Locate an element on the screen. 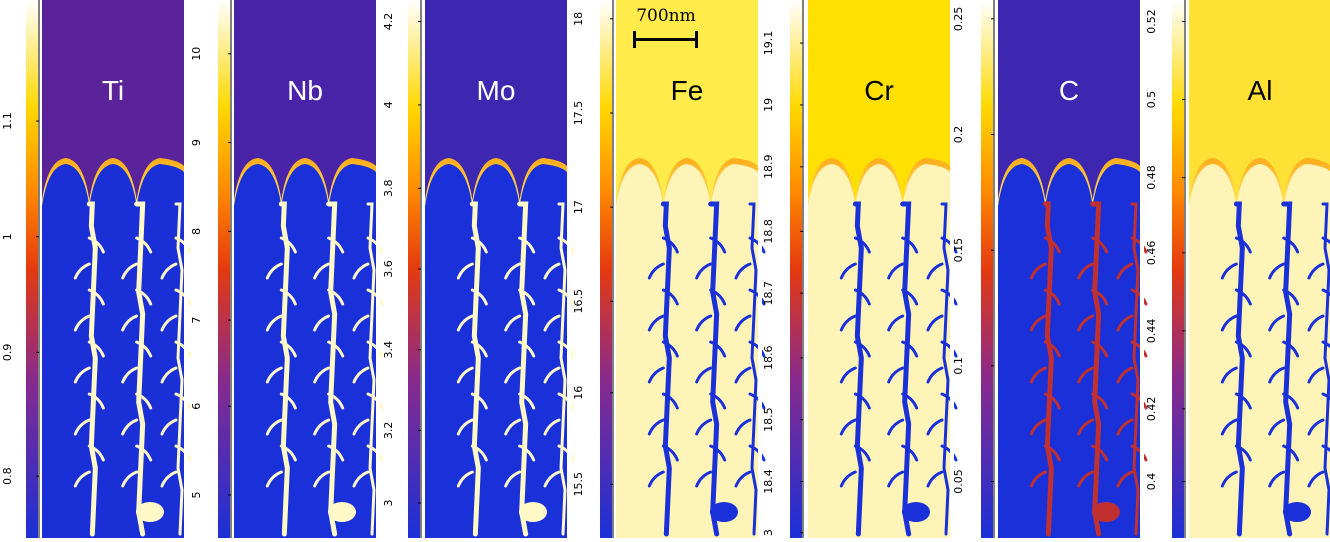 The image size is (1330, 542). colorbar-tick-label: 4 is located at coordinates (388, 104).